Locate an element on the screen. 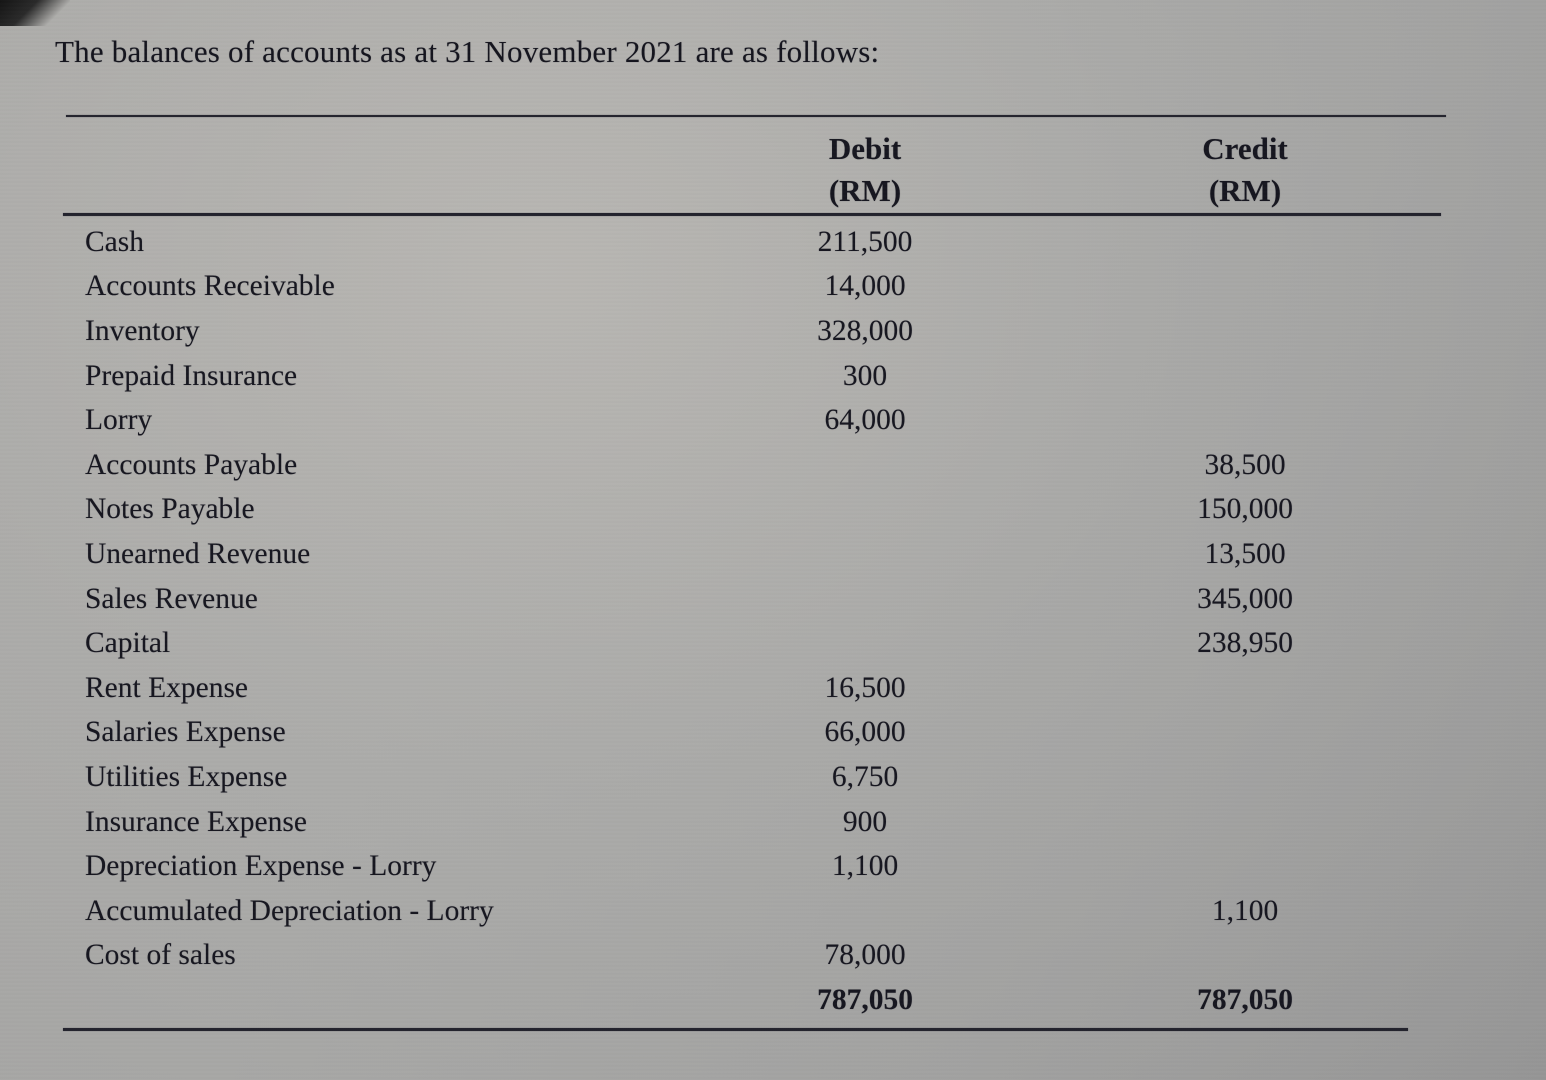 This screenshot has height=1080, width=1546. table-row: Lorry 64,000 is located at coordinates (755, 420).